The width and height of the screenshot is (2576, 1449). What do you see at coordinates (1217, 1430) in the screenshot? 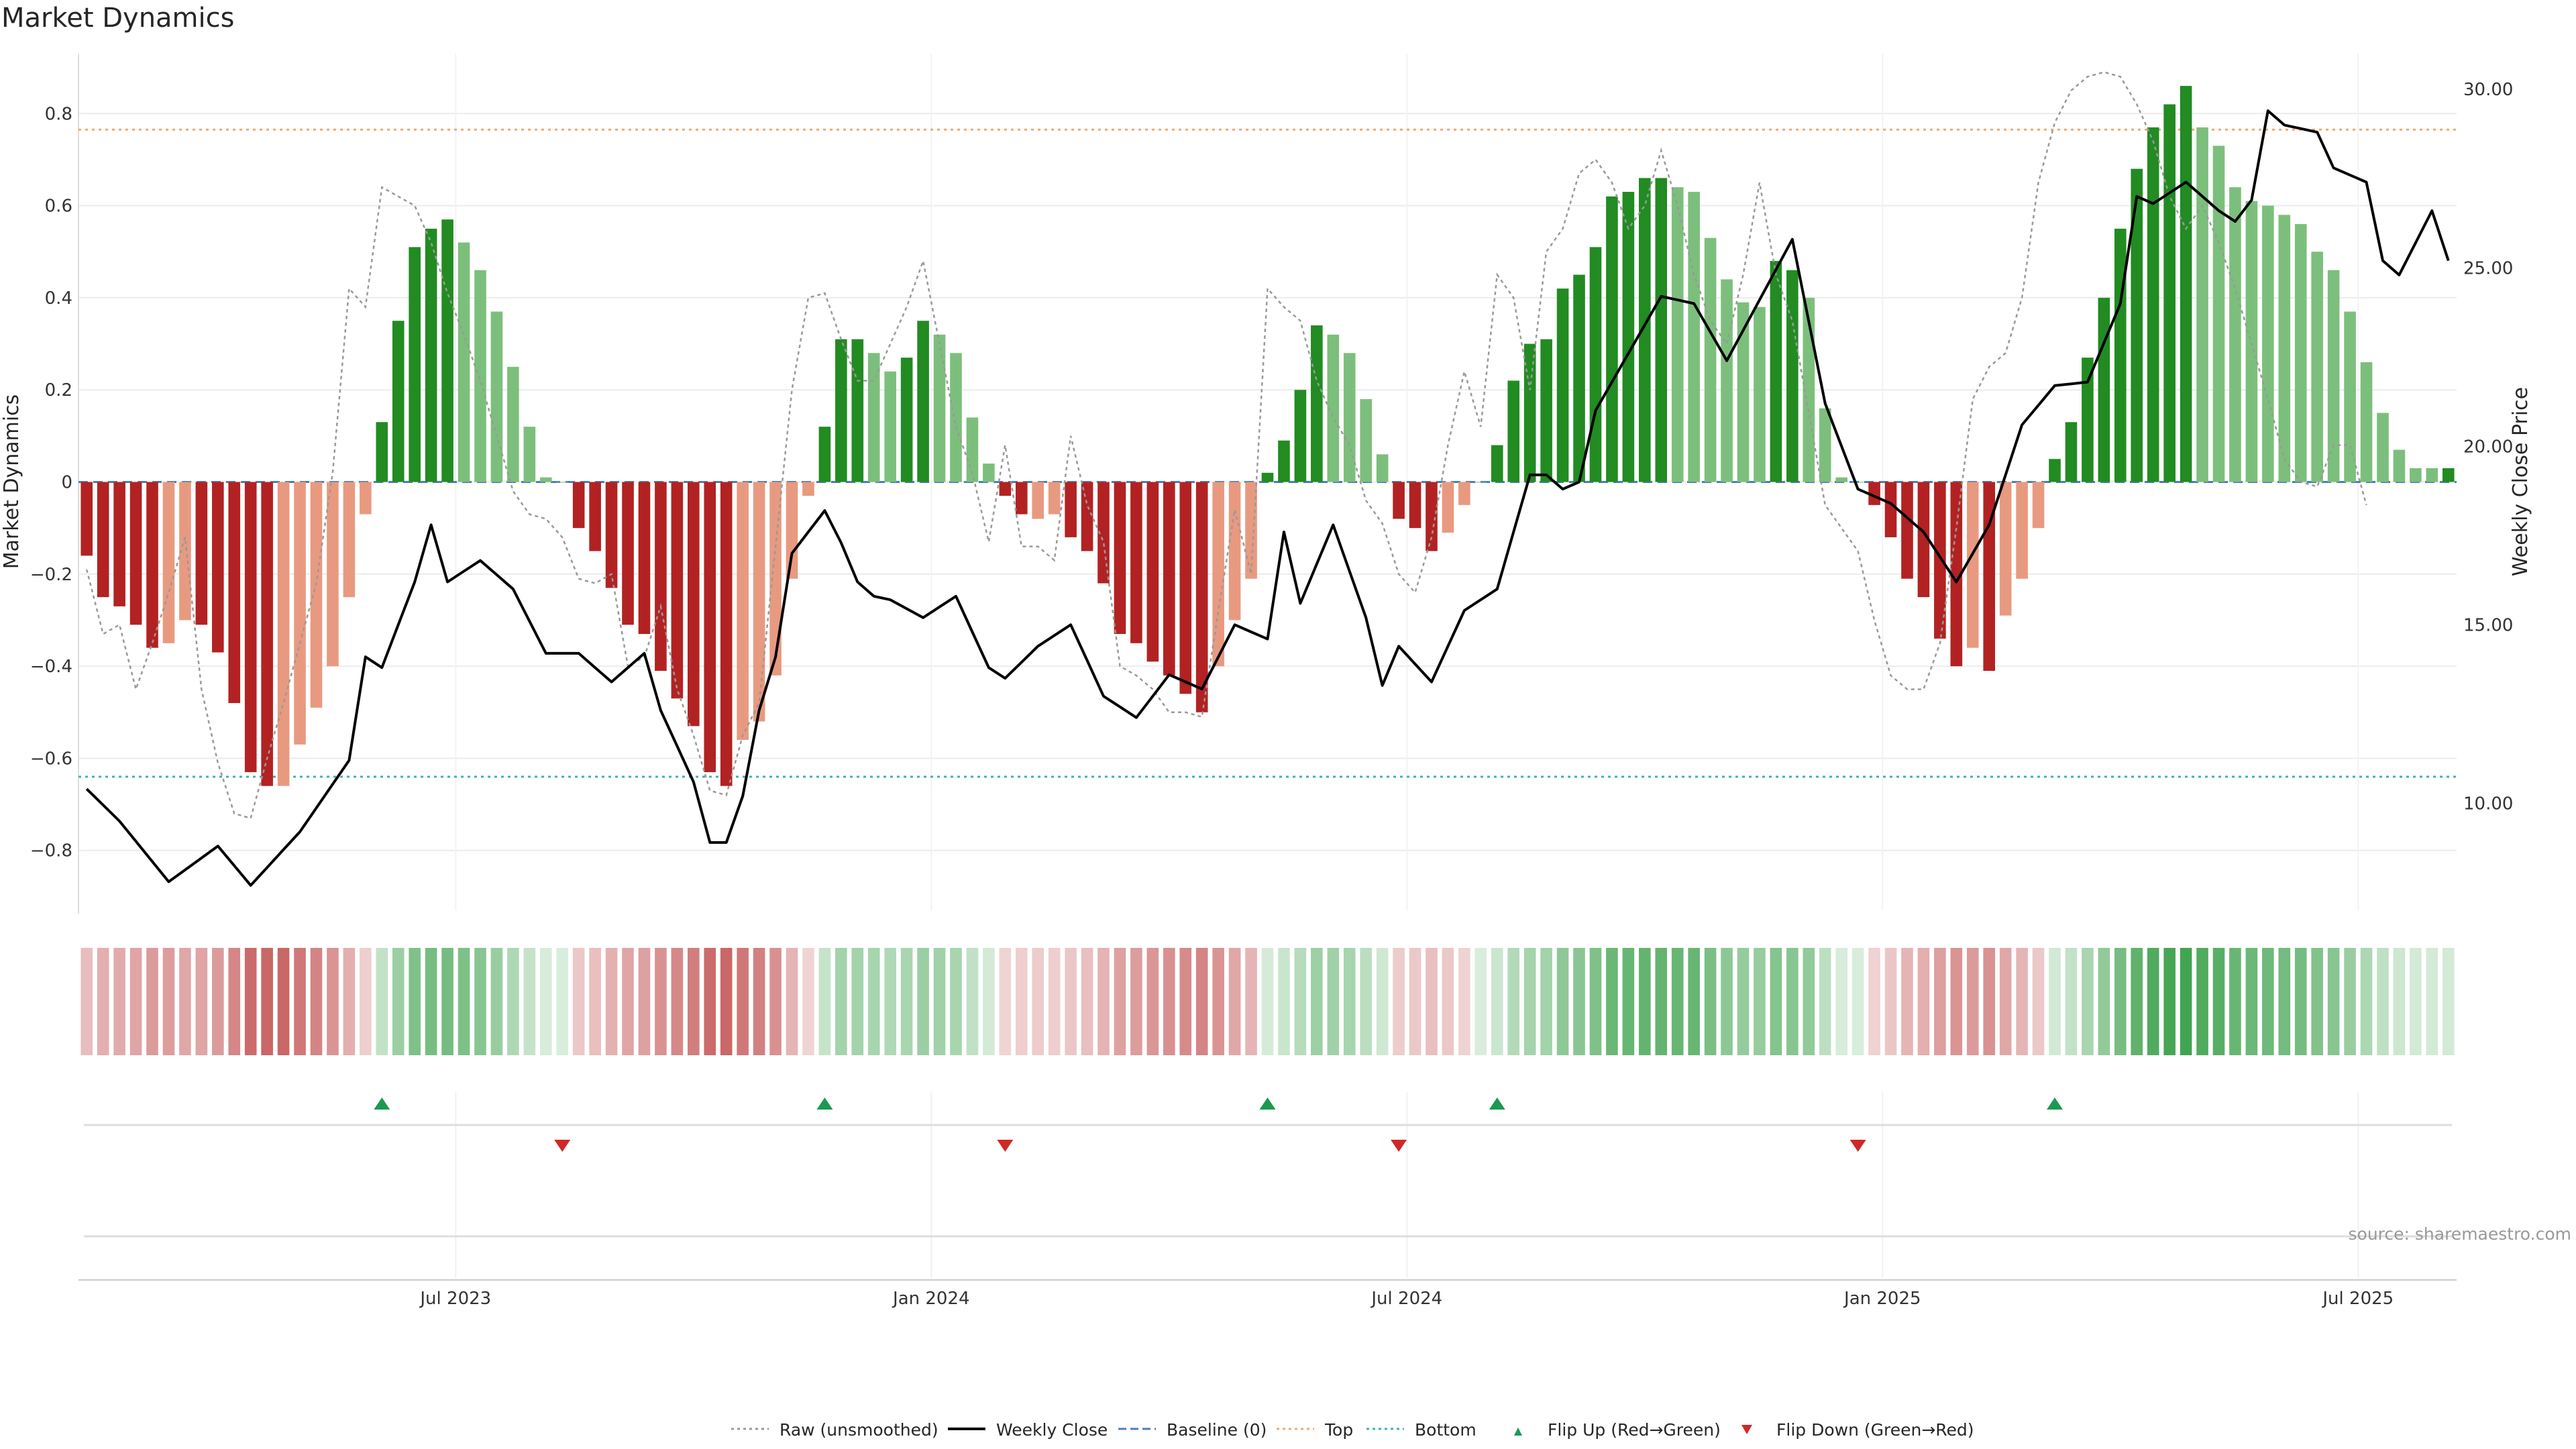
I see `legend-label: Baseline (0)` at bounding box center [1217, 1430].